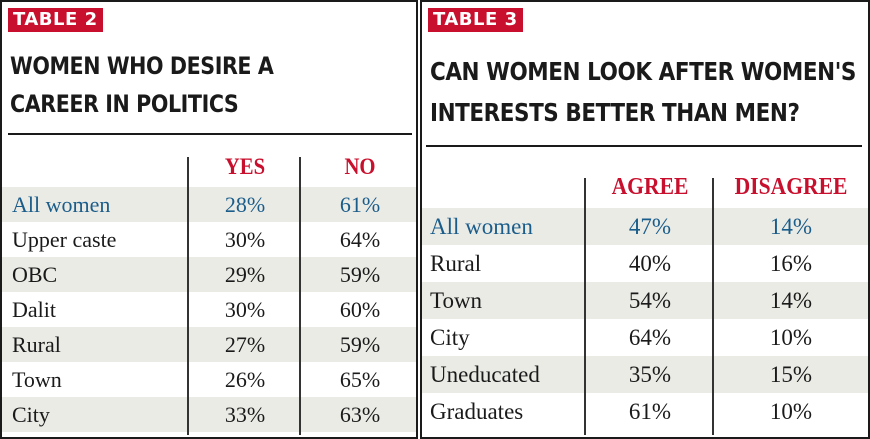 The width and height of the screenshot is (870, 439). What do you see at coordinates (245, 414) in the screenshot?
I see `yes-value: 33%` at bounding box center [245, 414].